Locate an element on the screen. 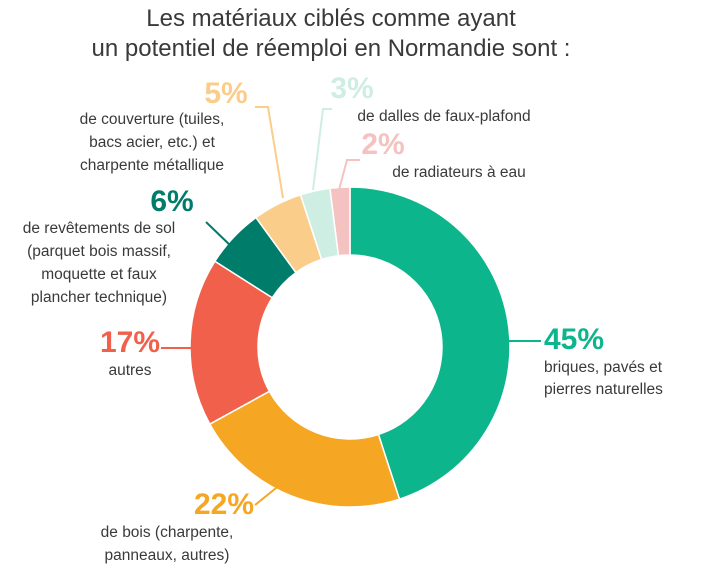 This screenshot has height=574, width=701. slice-percent: 22% is located at coordinates (224, 504).